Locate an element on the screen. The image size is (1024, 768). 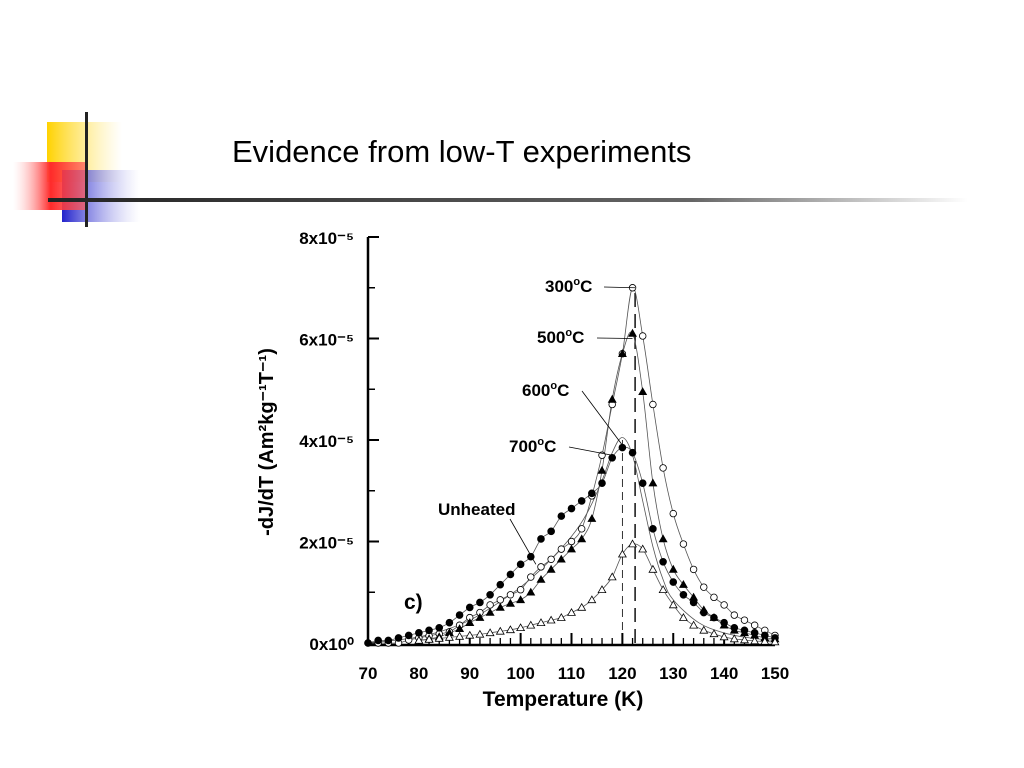
vertical-rule is located at coordinates (86, 169).